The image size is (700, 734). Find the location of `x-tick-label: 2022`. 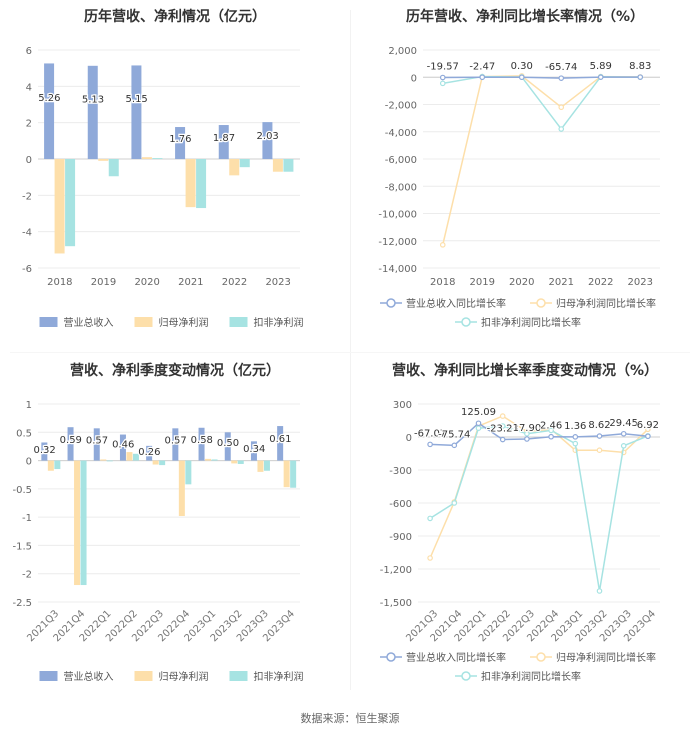

x-tick-label: 2022 is located at coordinates (234, 282).